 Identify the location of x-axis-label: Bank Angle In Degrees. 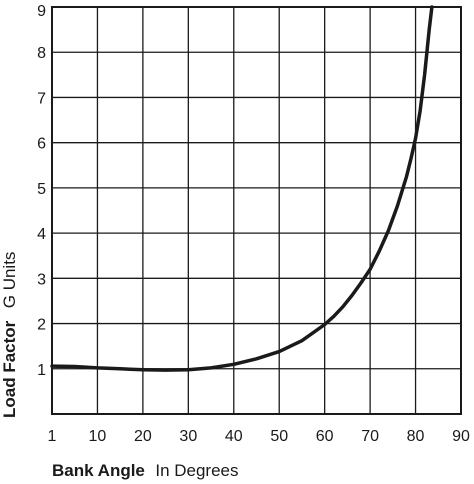
(145, 470).